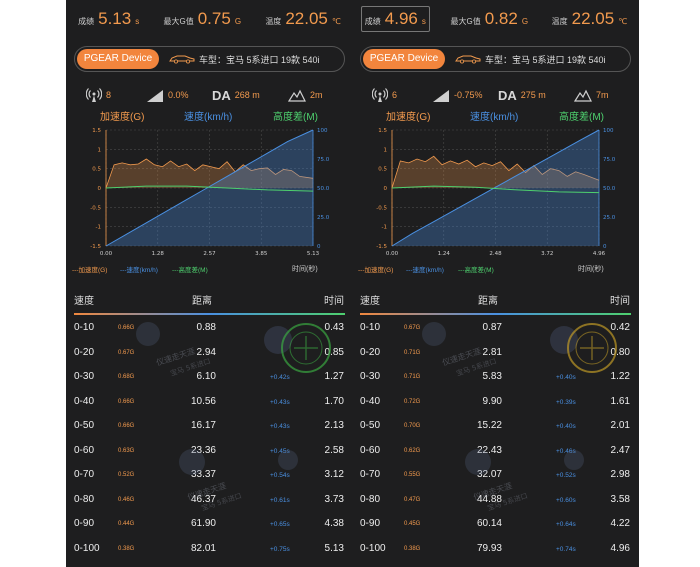 The image size is (700, 567). What do you see at coordinates (238, 21) in the screenshot?
I see `max-g-unit: G` at bounding box center [238, 21].